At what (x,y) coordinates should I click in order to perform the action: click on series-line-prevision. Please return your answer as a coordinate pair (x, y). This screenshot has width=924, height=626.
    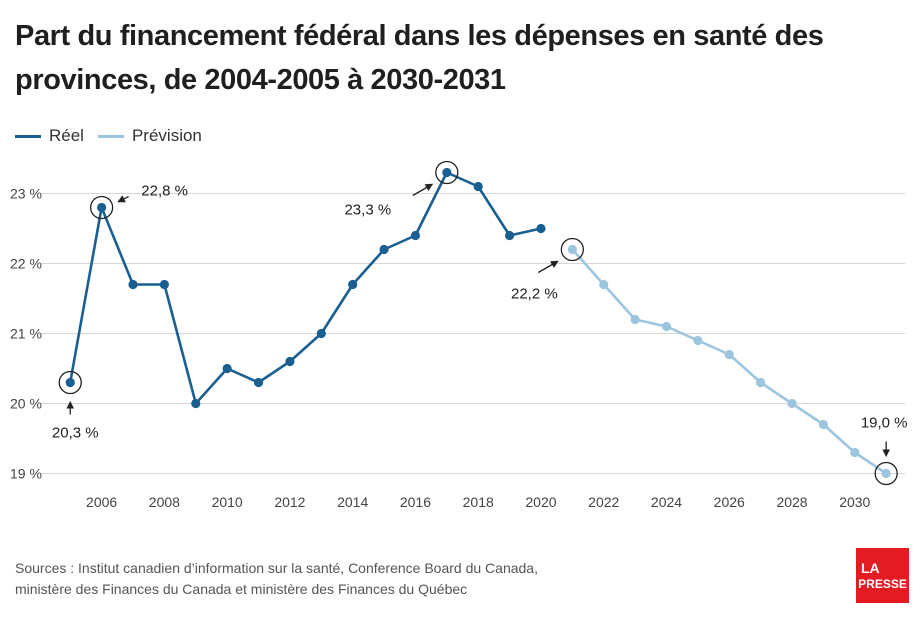
    Looking at the image, I should click on (729, 361).